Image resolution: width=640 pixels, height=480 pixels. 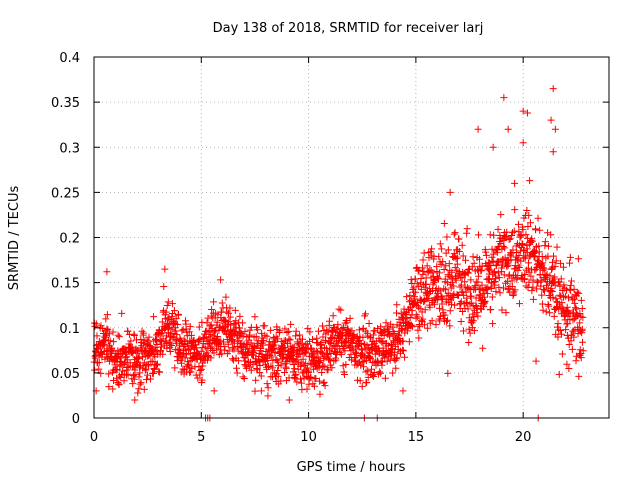 I want to click on y-tick-label: 0.25, so click(x=65, y=193).